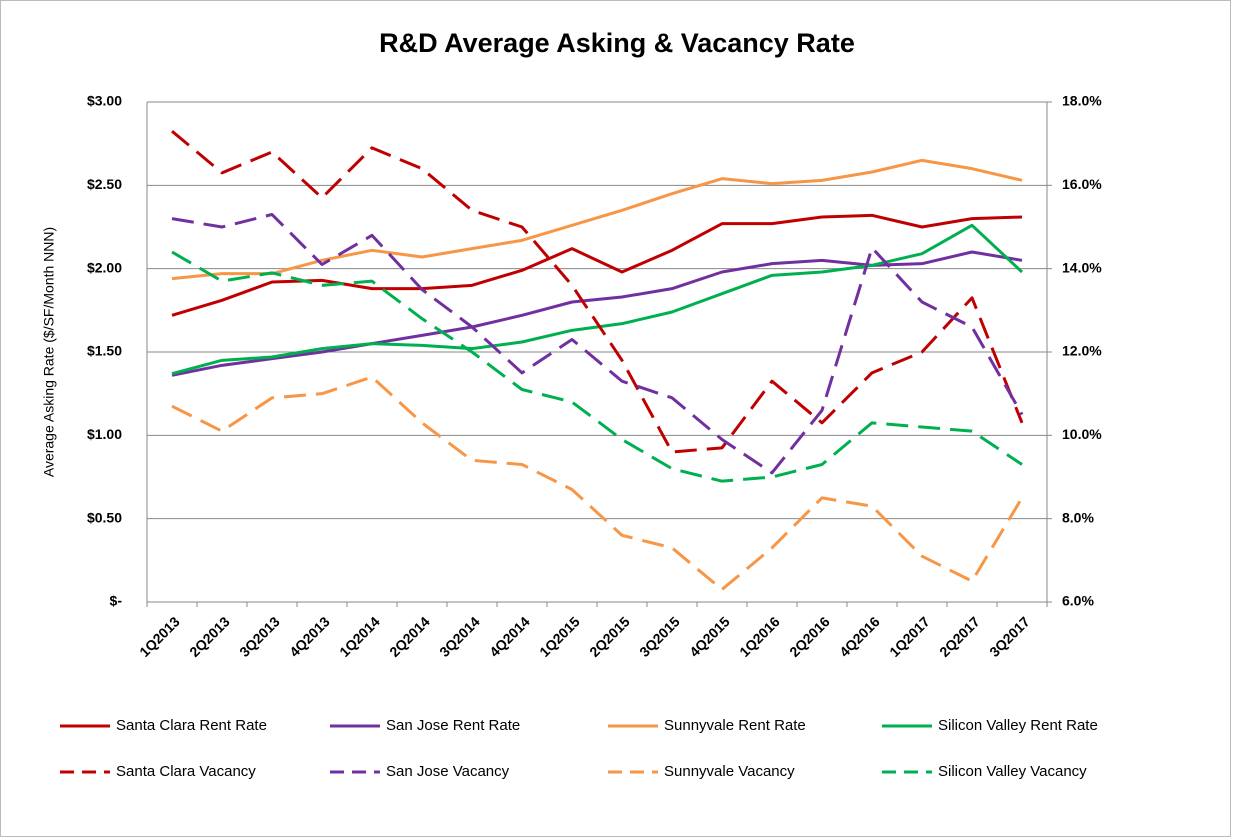 This screenshot has height=838, width=1233. What do you see at coordinates (104, 434) in the screenshot?
I see `y-tick-label: $1.00` at bounding box center [104, 434].